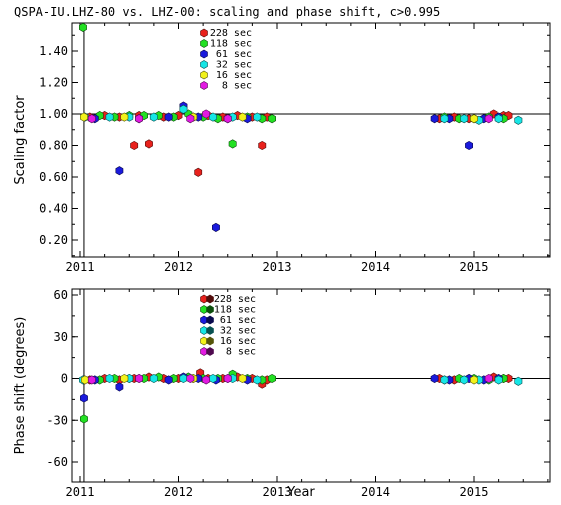 This screenshot has width=561, height=505. What do you see at coordinates (61, 295) in the screenshot?
I see `y-tick-label: 60` at bounding box center [61, 295].